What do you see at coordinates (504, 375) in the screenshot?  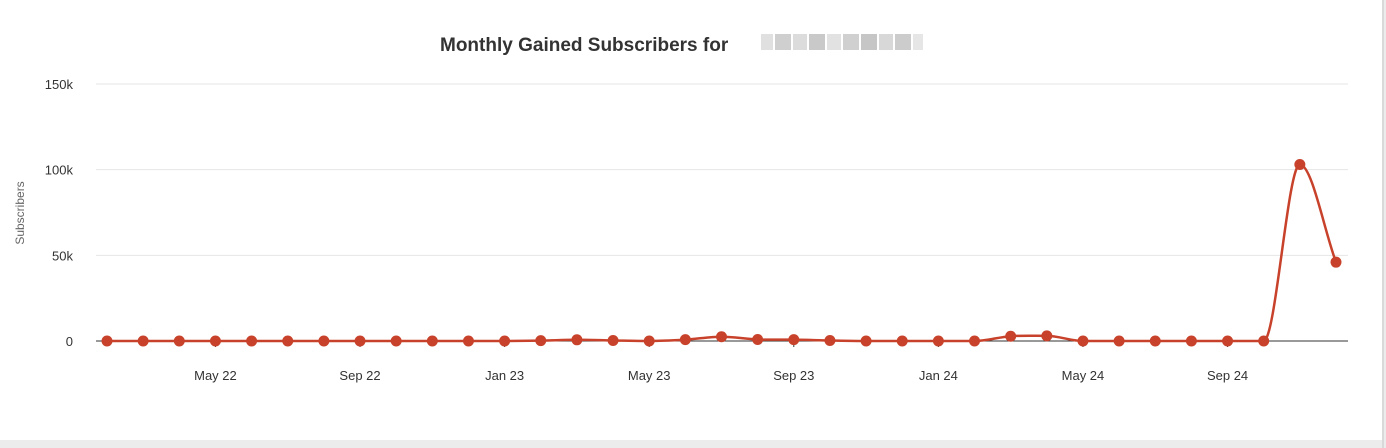 I see `x-tick-label: Jan 23` at bounding box center [504, 375].